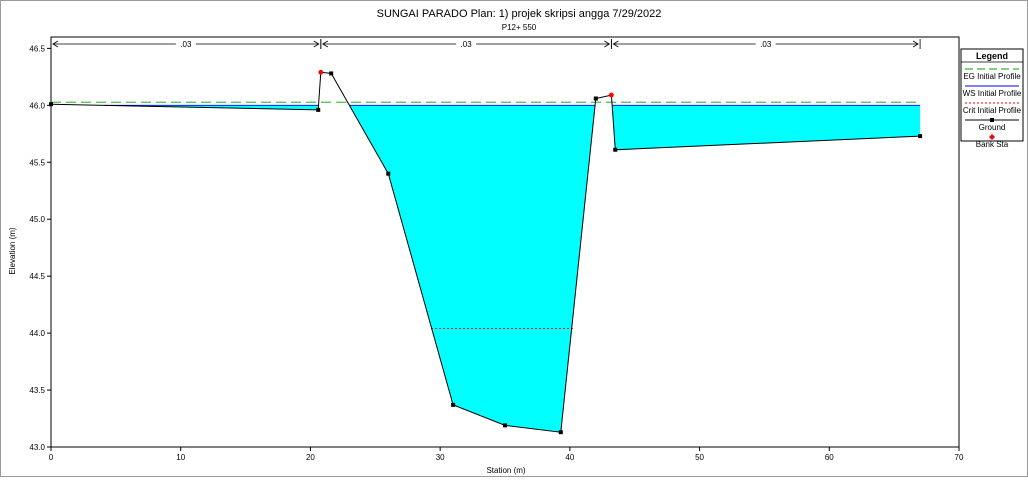  Describe the element at coordinates (12, 250) in the screenshot. I see `y-axis-label: Elevation (m)` at that location.